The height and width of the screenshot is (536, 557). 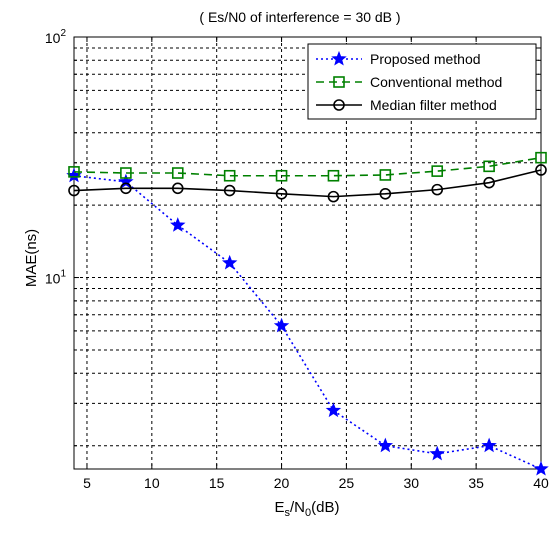 I want to click on chart-title: ( Es/N0 of interference = 30 dB ), so click(x=299, y=17).